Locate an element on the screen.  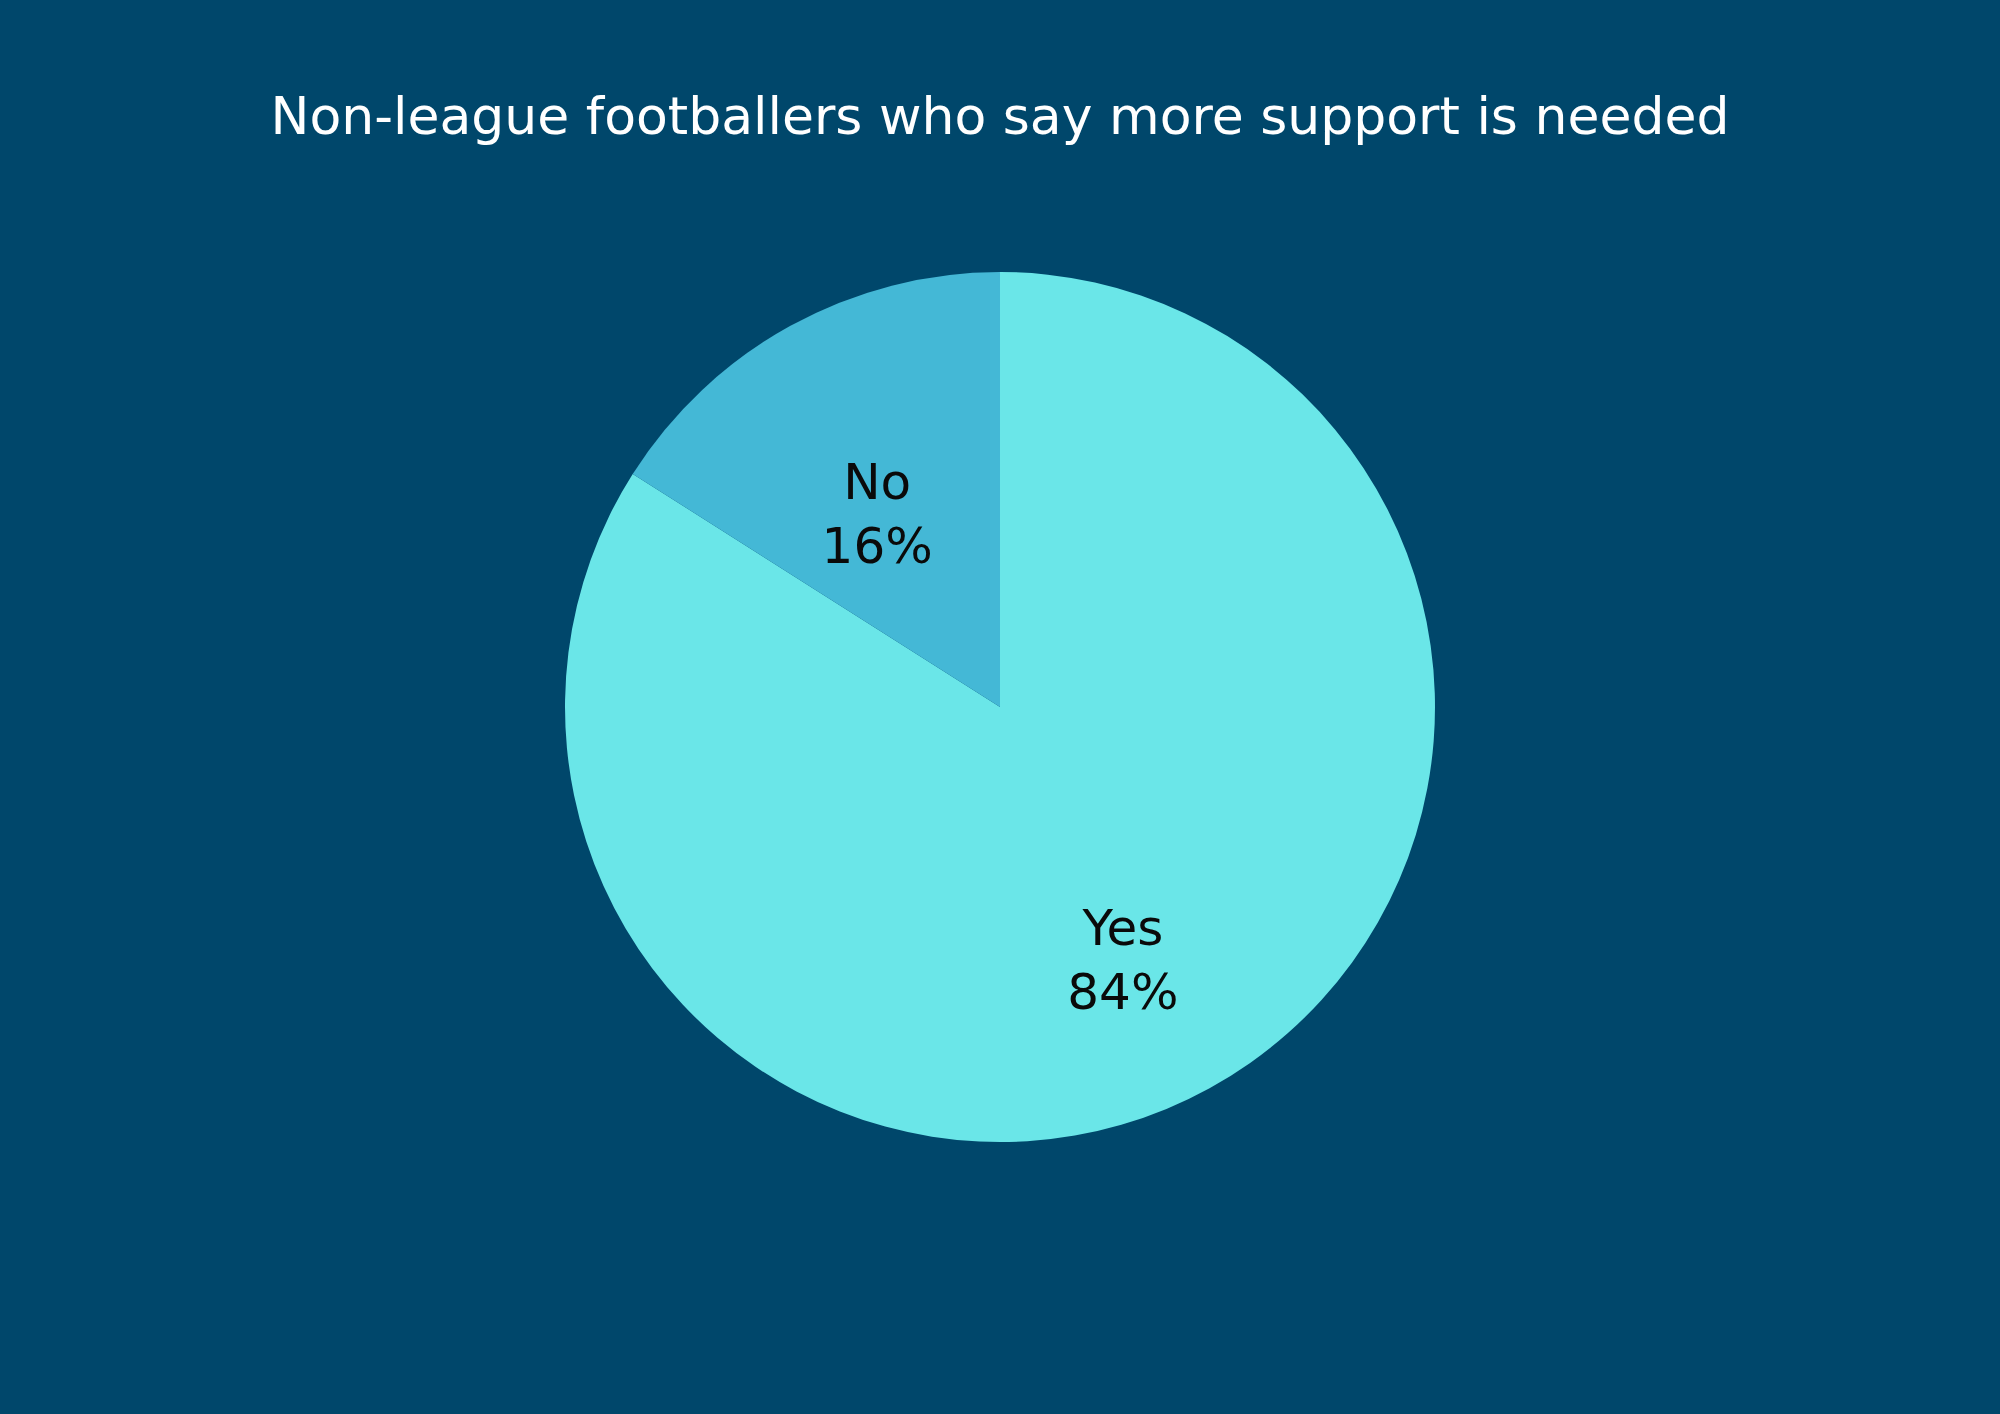
data-label: 16% is located at coordinates (877, 545).